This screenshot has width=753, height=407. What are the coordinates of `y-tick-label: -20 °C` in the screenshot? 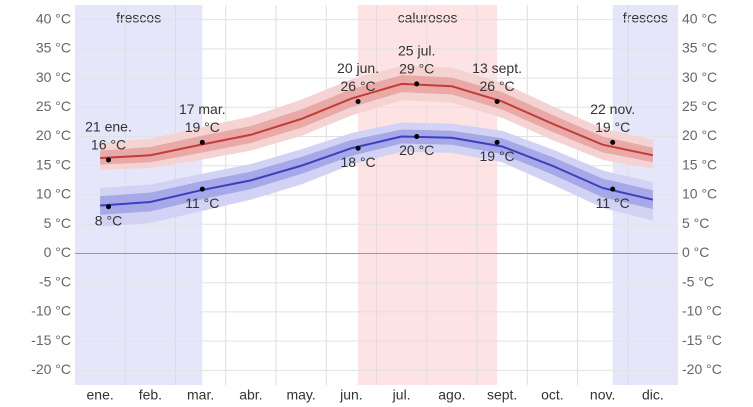 It's located at (51, 369).